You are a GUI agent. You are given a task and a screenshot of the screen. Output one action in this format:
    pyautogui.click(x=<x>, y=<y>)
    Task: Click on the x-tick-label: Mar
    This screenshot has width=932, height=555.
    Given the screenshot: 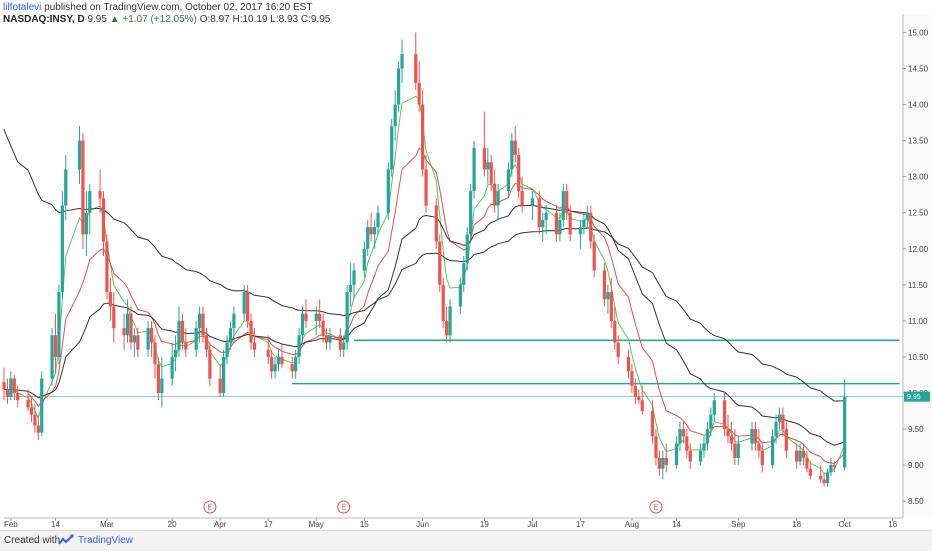 What is the action you would take?
    pyautogui.click(x=107, y=524)
    